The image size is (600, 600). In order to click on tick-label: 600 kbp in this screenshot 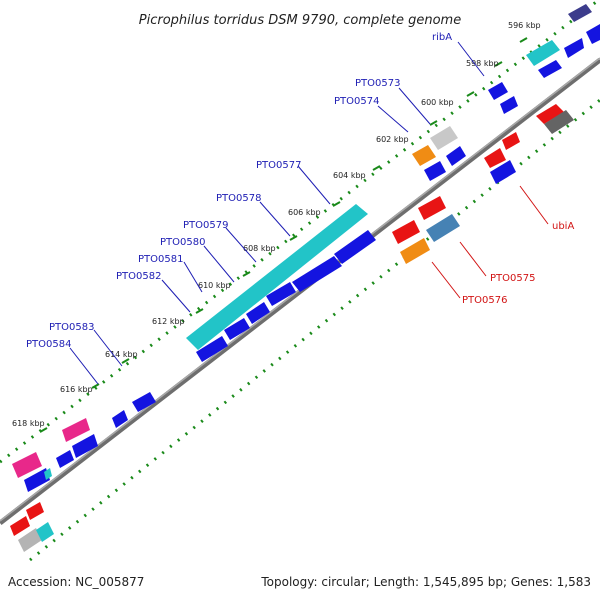, I will do `click(437, 102)`.